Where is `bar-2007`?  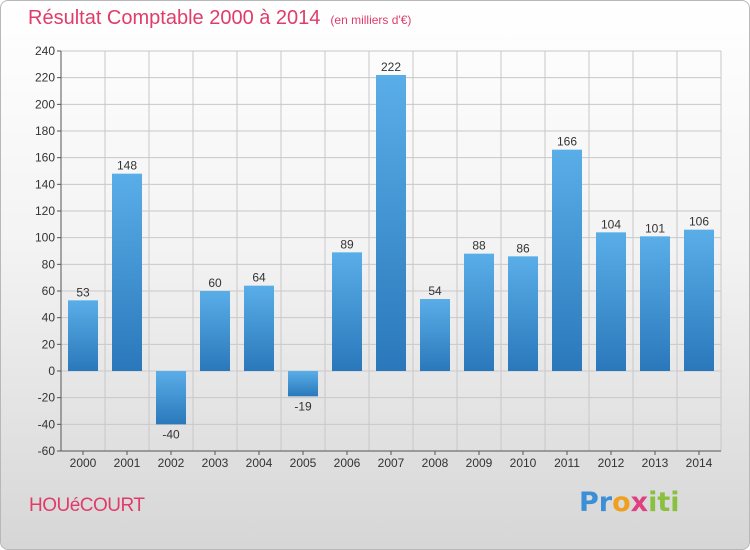 bar-2007 is located at coordinates (391, 223).